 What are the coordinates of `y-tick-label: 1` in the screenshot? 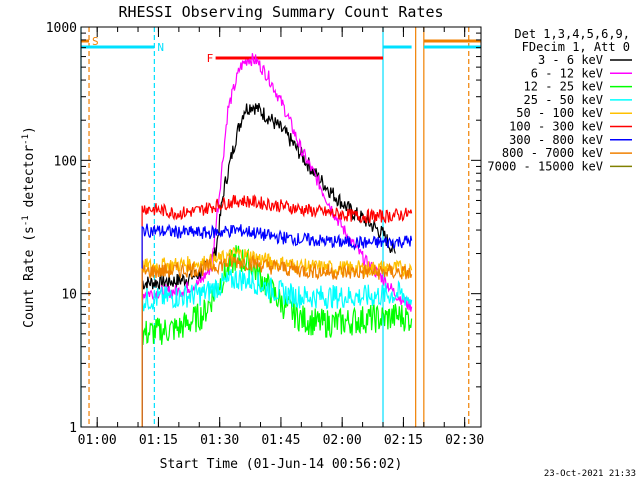 It's located at (73, 428).